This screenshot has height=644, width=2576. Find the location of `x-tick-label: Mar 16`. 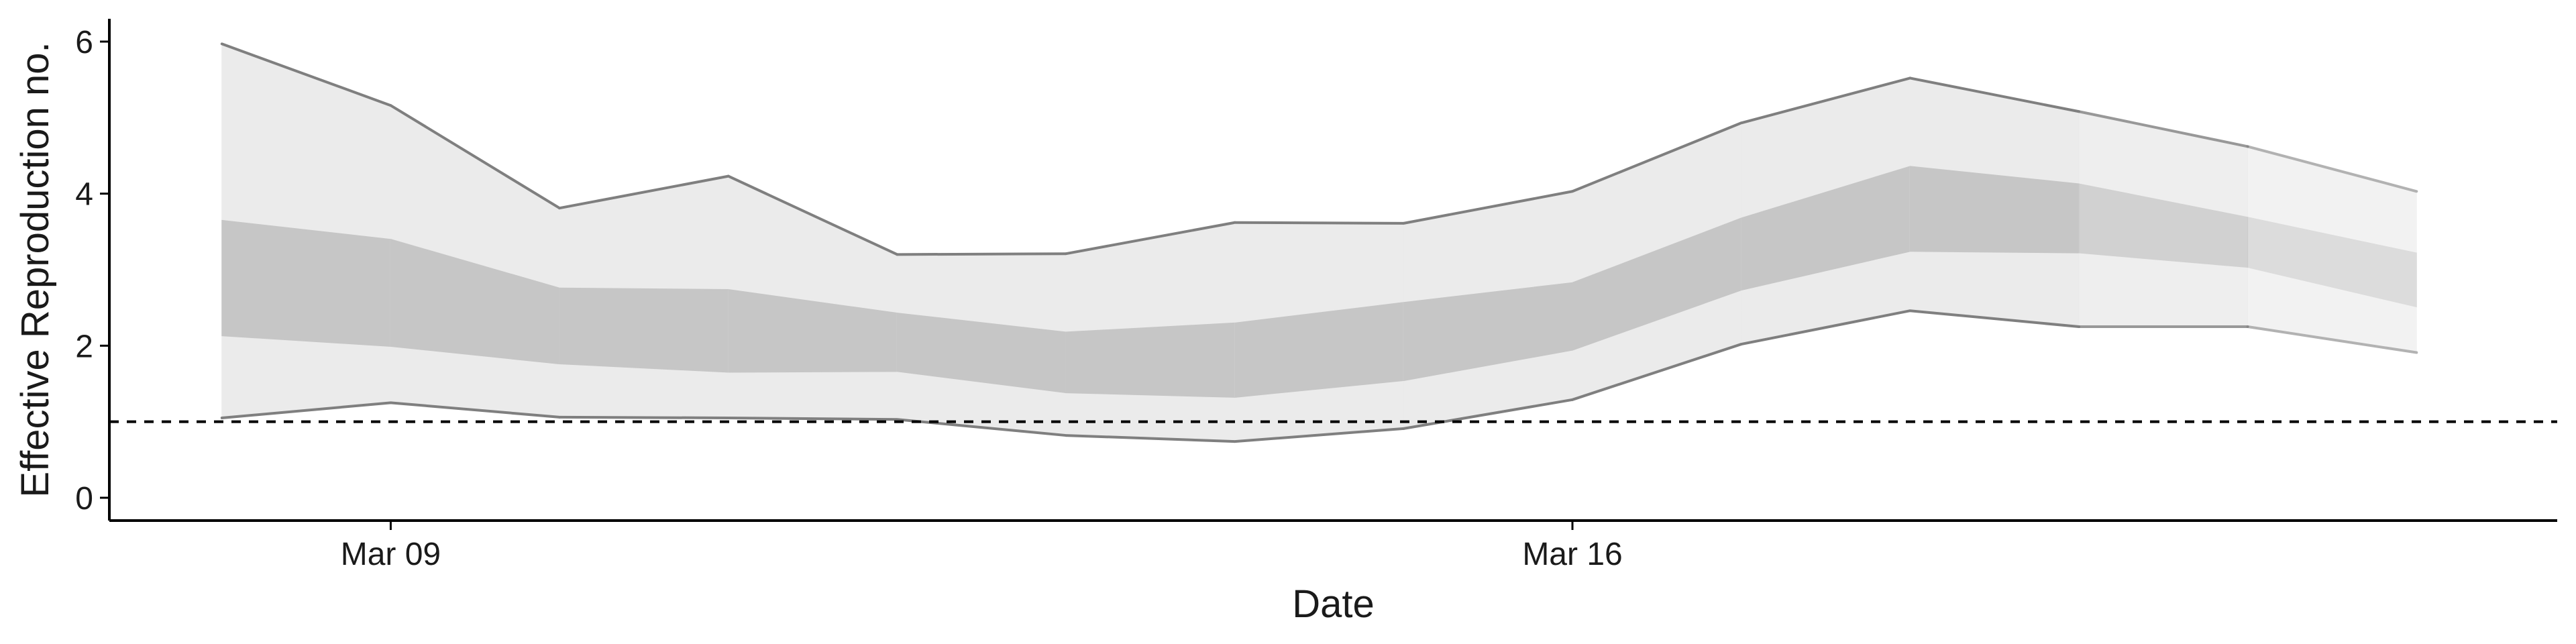

x-tick-label: Mar 16 is located at coordinates (1572, 554).